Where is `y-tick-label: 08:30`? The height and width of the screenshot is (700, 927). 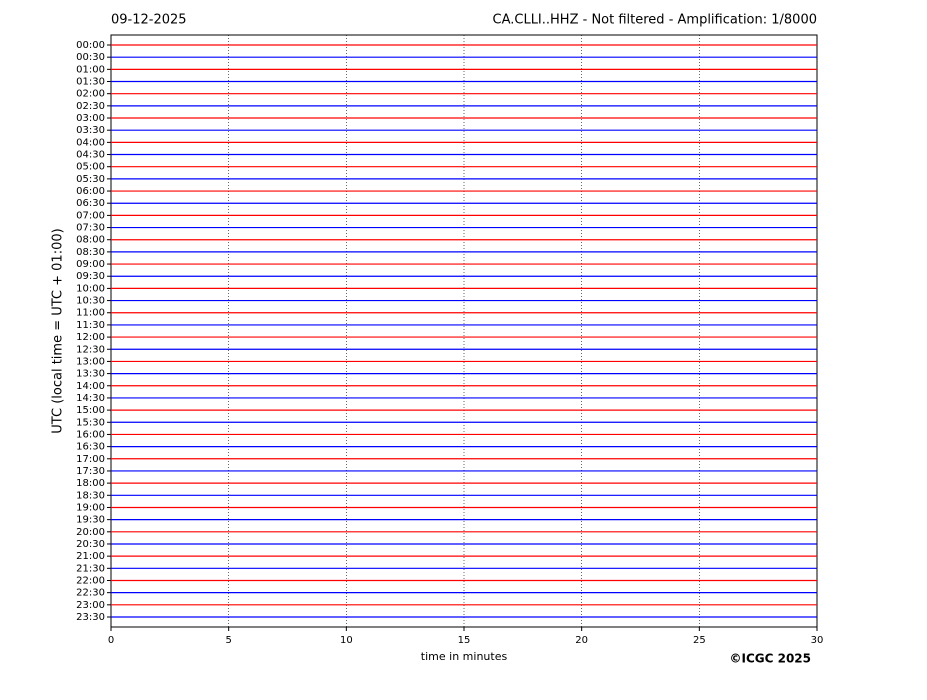
y-tick-label: 08:30 is located at coordinates (90, 252).